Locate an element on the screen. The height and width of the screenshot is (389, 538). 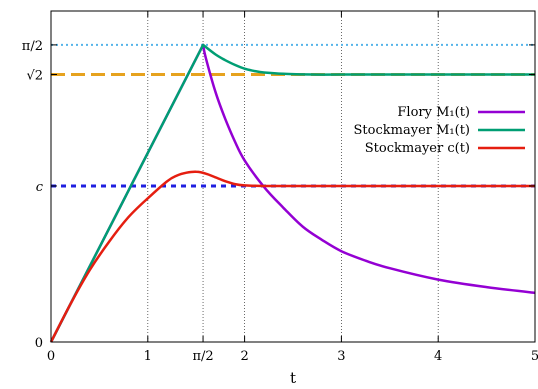
x-tick-label: 1 is located at coordinates (148, 356).